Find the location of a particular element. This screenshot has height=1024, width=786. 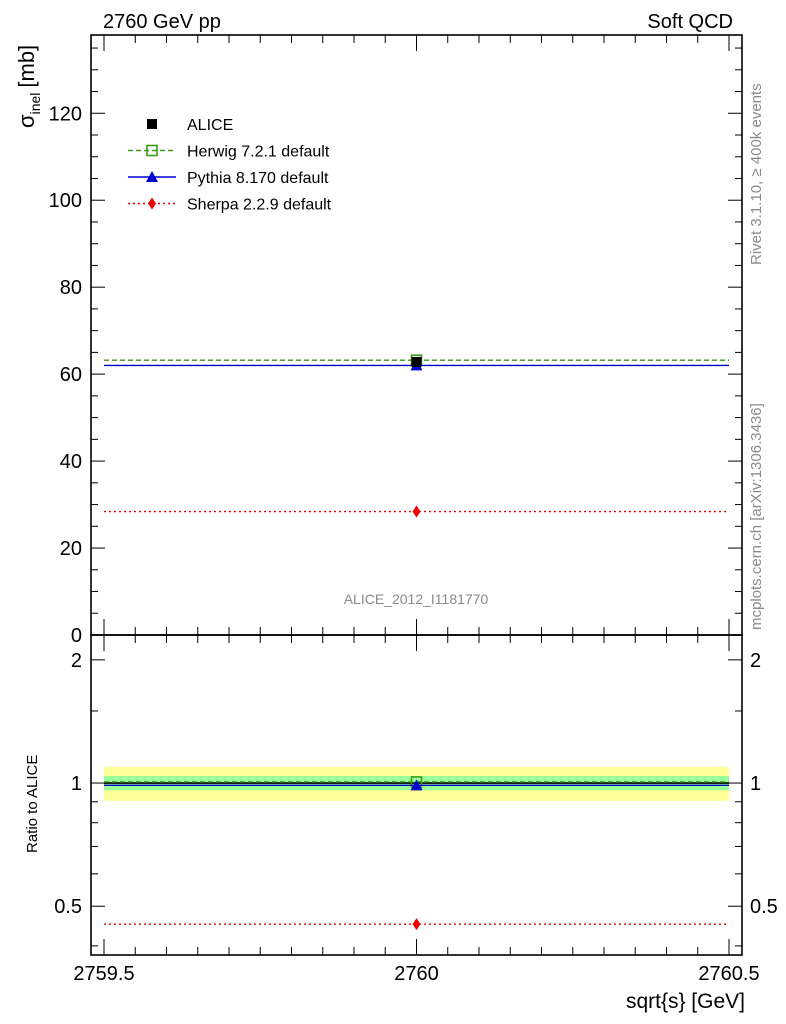

ratio-ytick-label: 0.5 is located at coordinates (68, 907).